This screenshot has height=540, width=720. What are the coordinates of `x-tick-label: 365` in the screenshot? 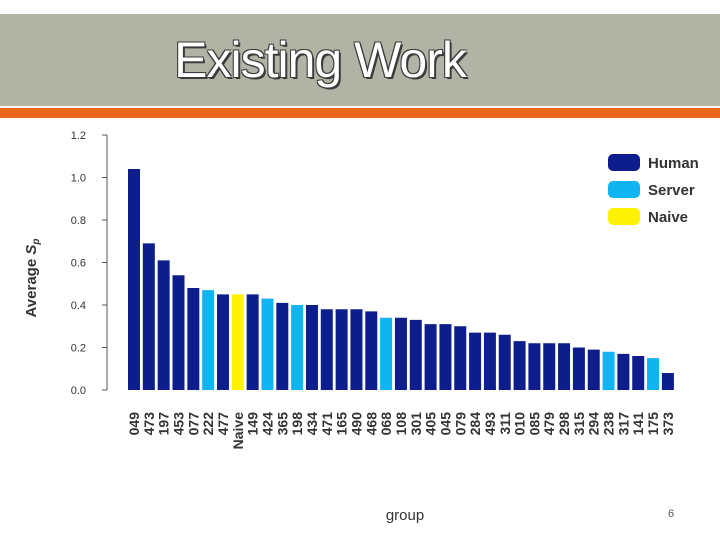 It's located at (282, 424).